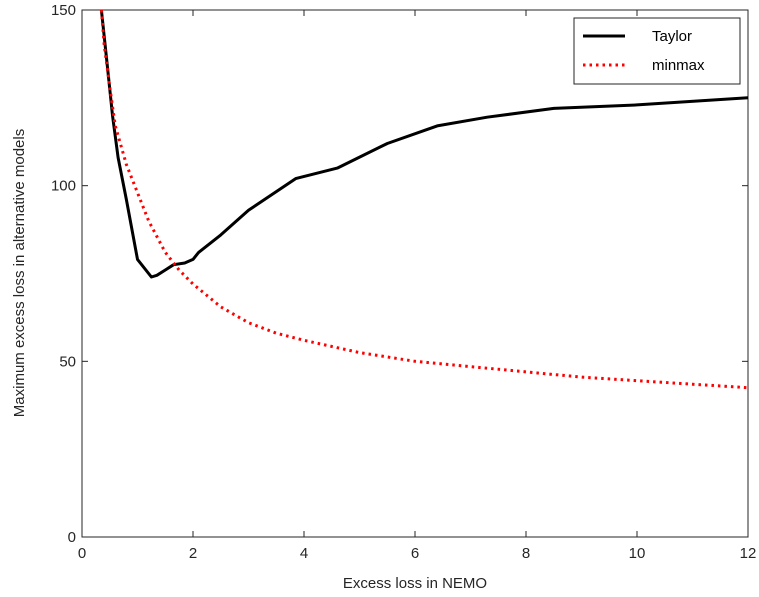  I want to click on x-tick-label: 4, so click(304, 553).